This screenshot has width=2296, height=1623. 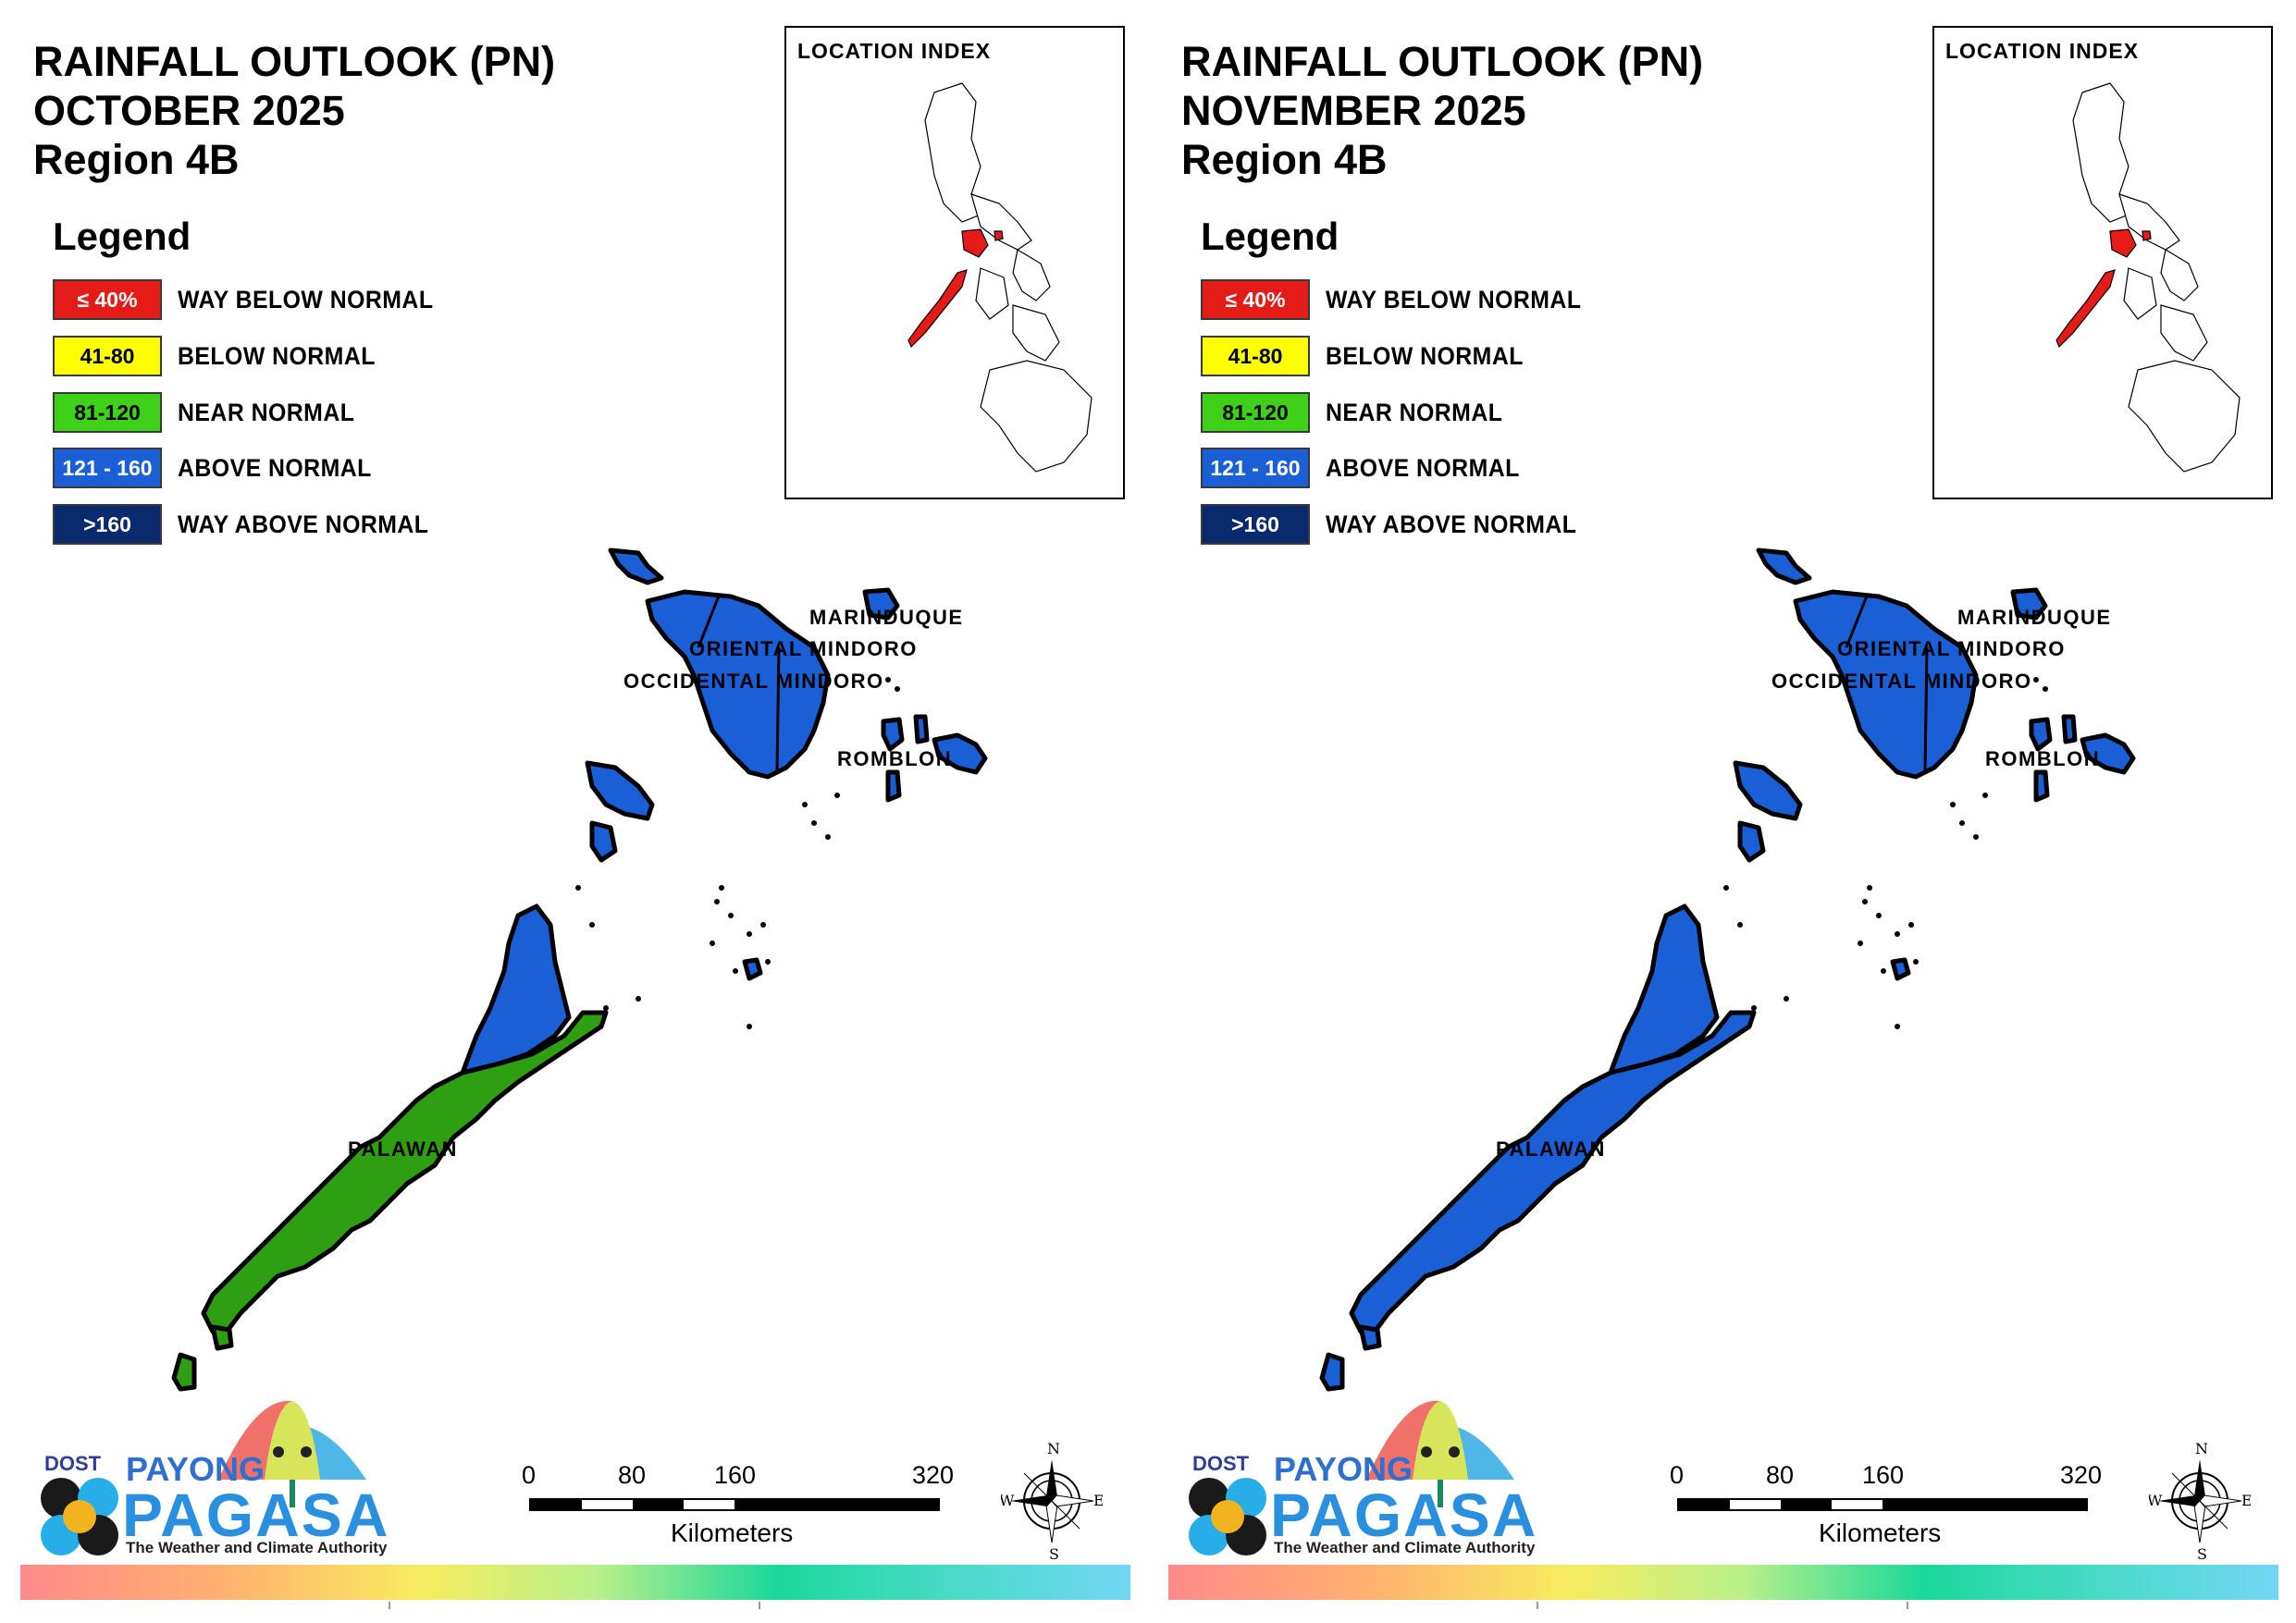 I want to click on legend-item-3: 121 - 160 ABOVE NORMAL, so click(x=1432, y=469).